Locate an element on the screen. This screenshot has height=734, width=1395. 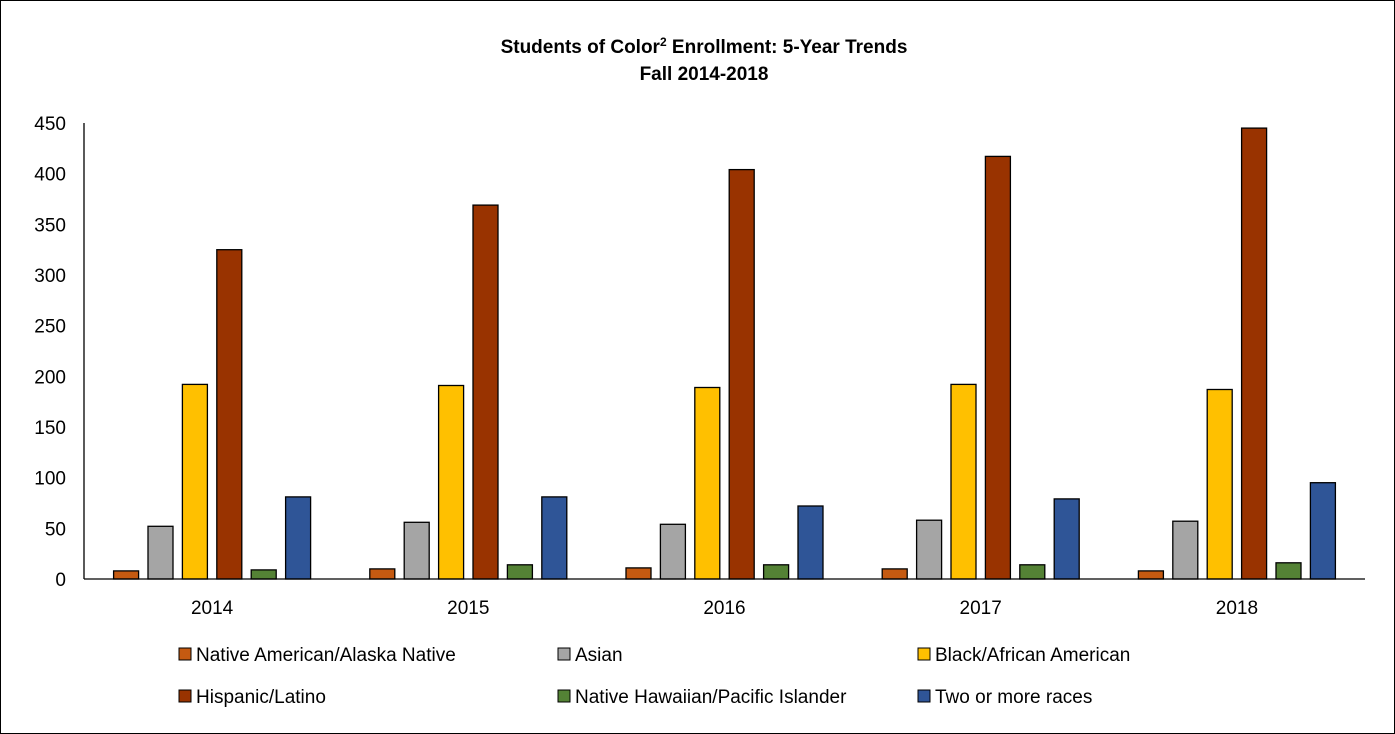
x-tick-label: 2017 is located at coordinates (981, 608).